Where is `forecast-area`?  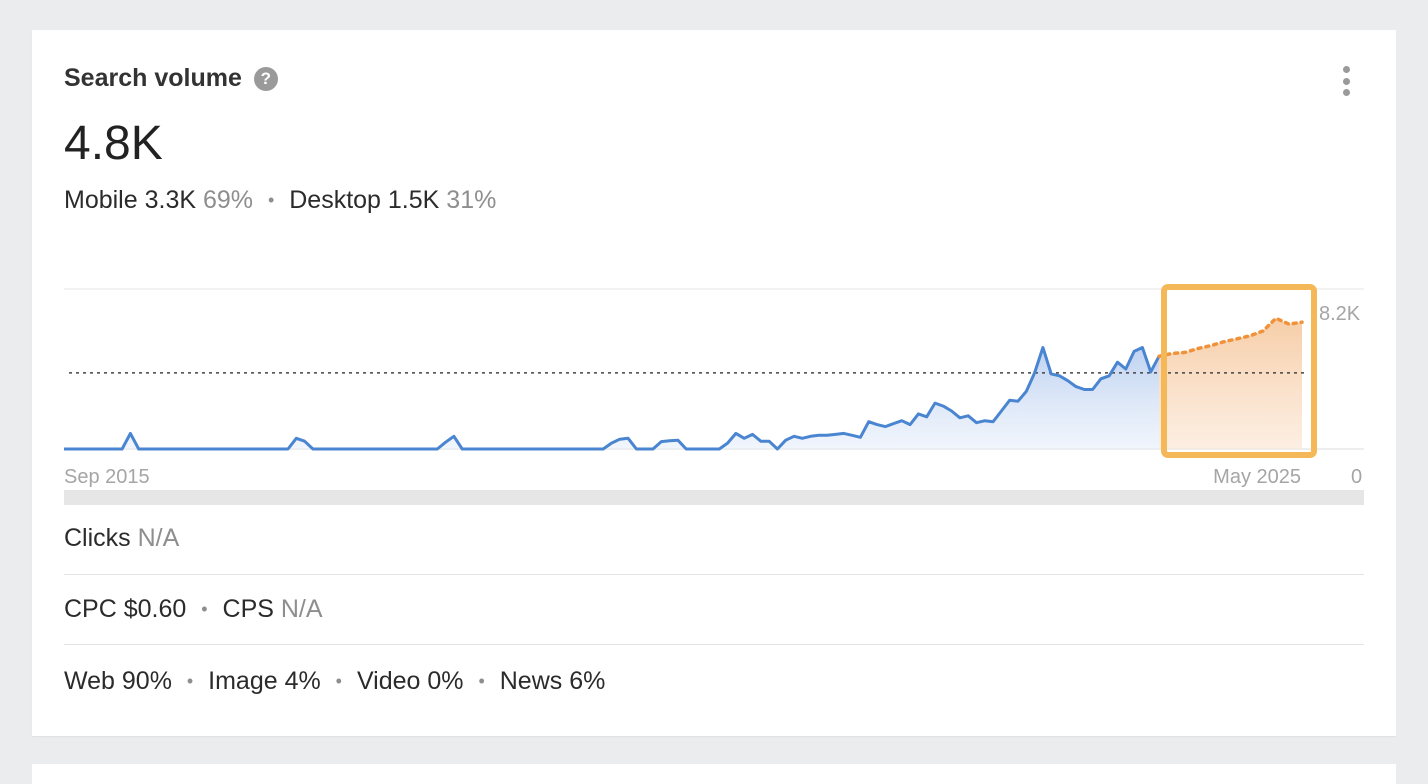
forecast-area is located at coordinates (1230, 383).